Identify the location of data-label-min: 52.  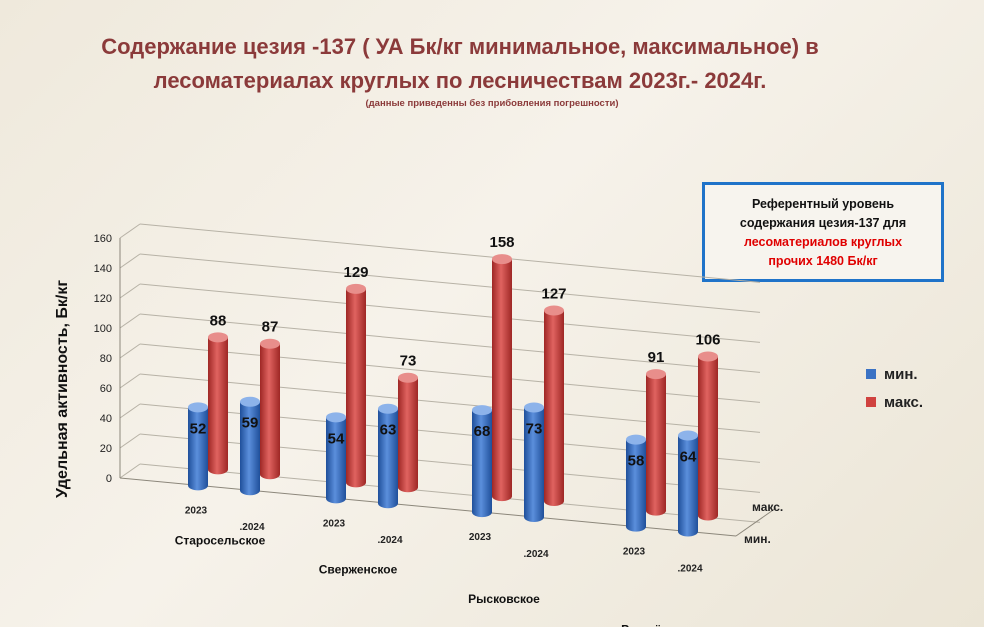
(198, 428).